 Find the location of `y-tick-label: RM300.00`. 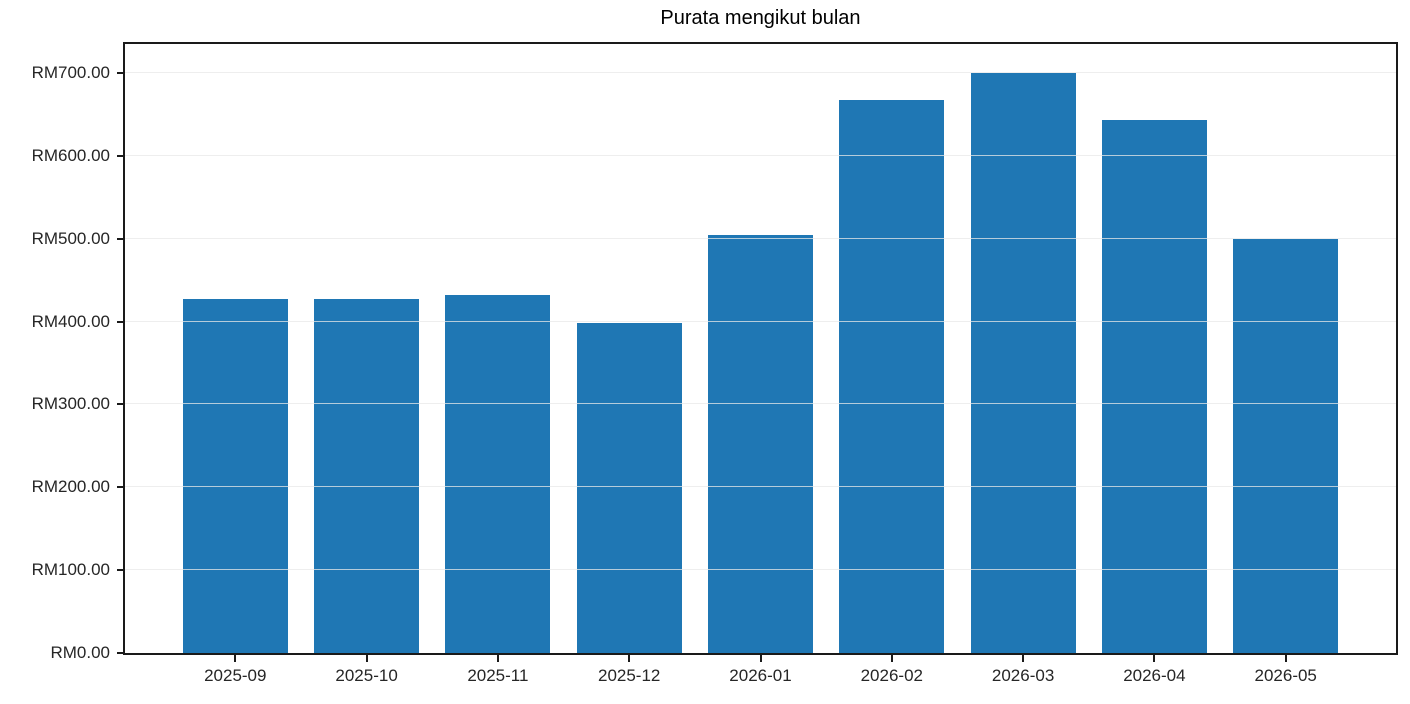

y-tick-label: RM300.00 is located at coordinates (70, 404).